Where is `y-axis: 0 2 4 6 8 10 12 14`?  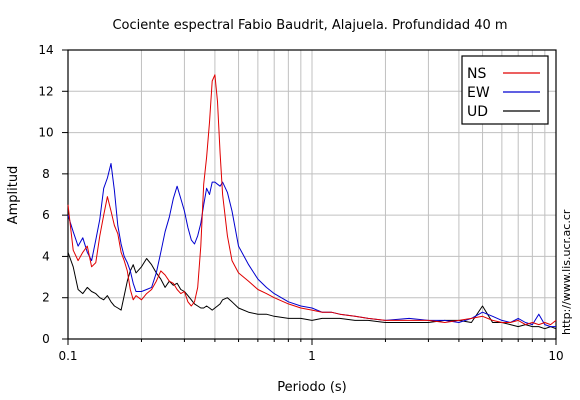 y-axis: 0 2 4 6 8 10 12 14 is located at coordinates (53, 194).